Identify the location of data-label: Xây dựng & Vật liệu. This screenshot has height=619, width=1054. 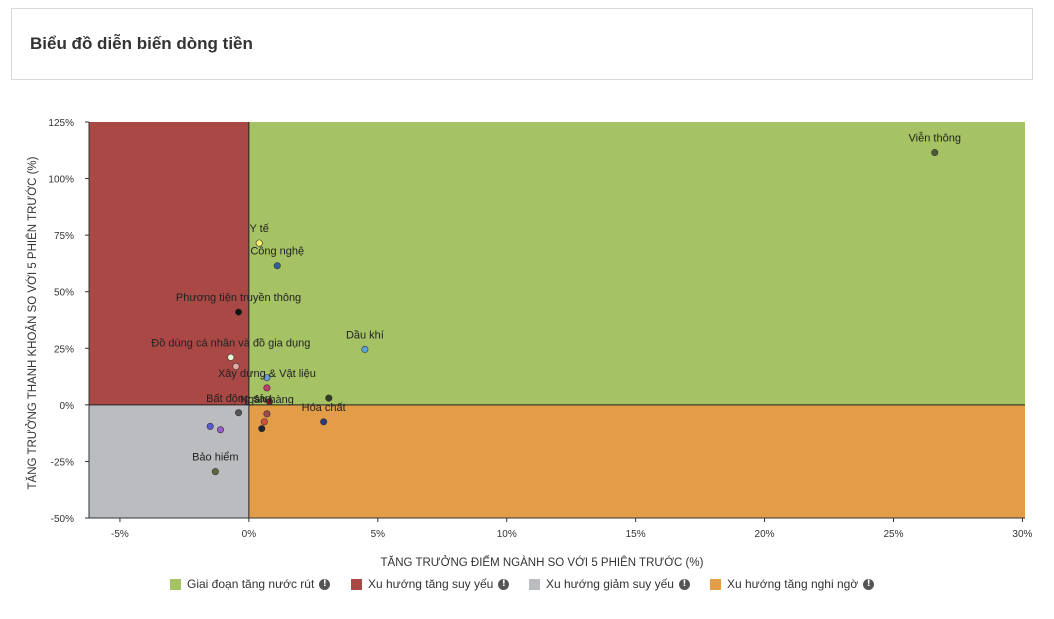
(267, 374).